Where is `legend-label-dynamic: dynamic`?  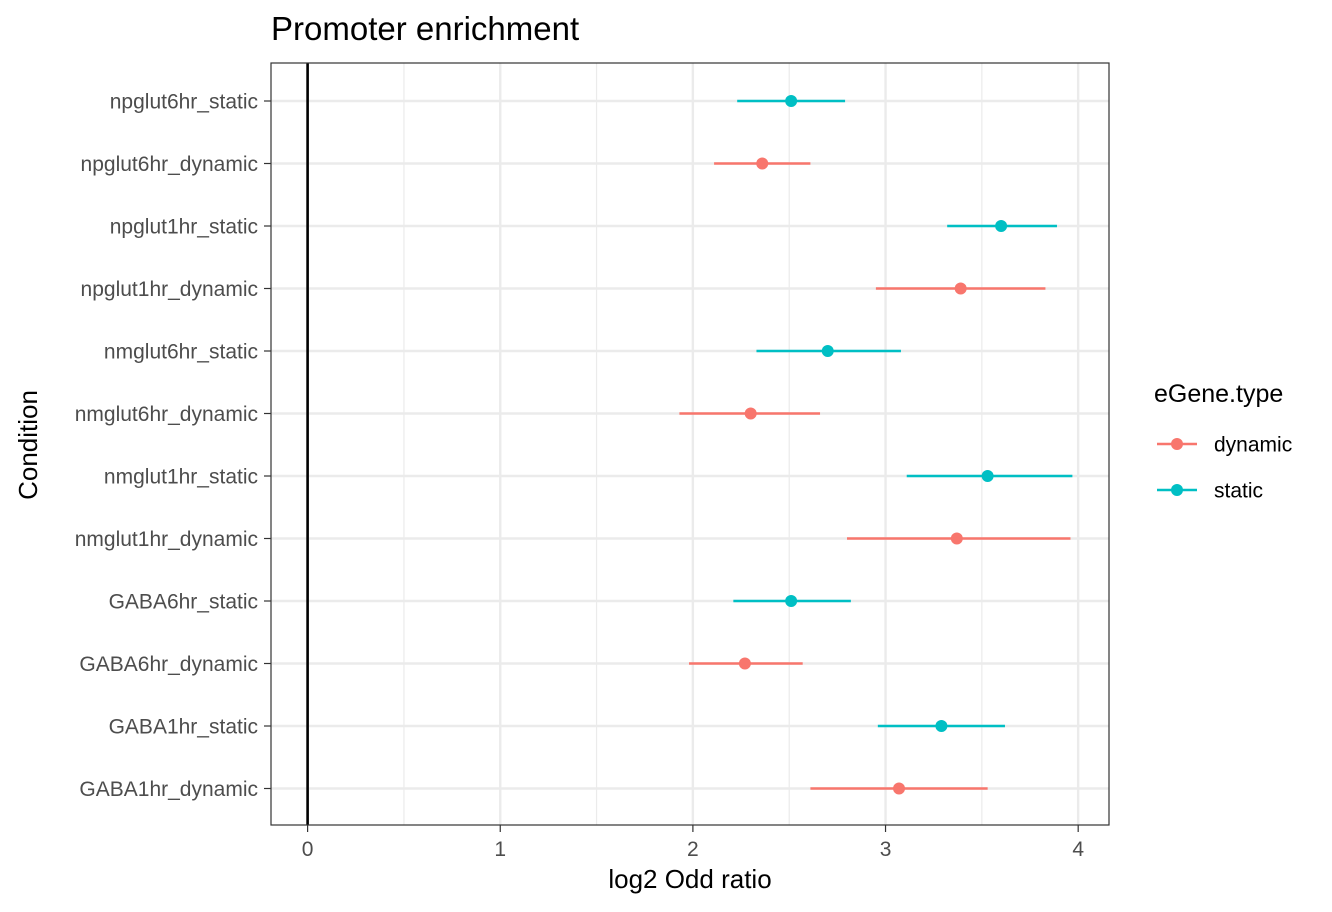
legend-label-dynamic: dynamic is located at coordinates (1253, 445).